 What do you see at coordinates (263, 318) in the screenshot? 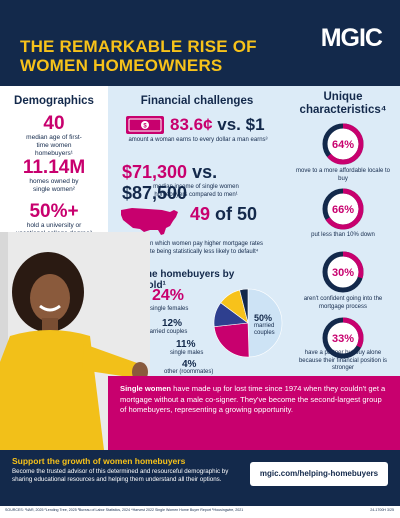
I see `household-married-couples-value: 50%` at bounding box center [263, 318].